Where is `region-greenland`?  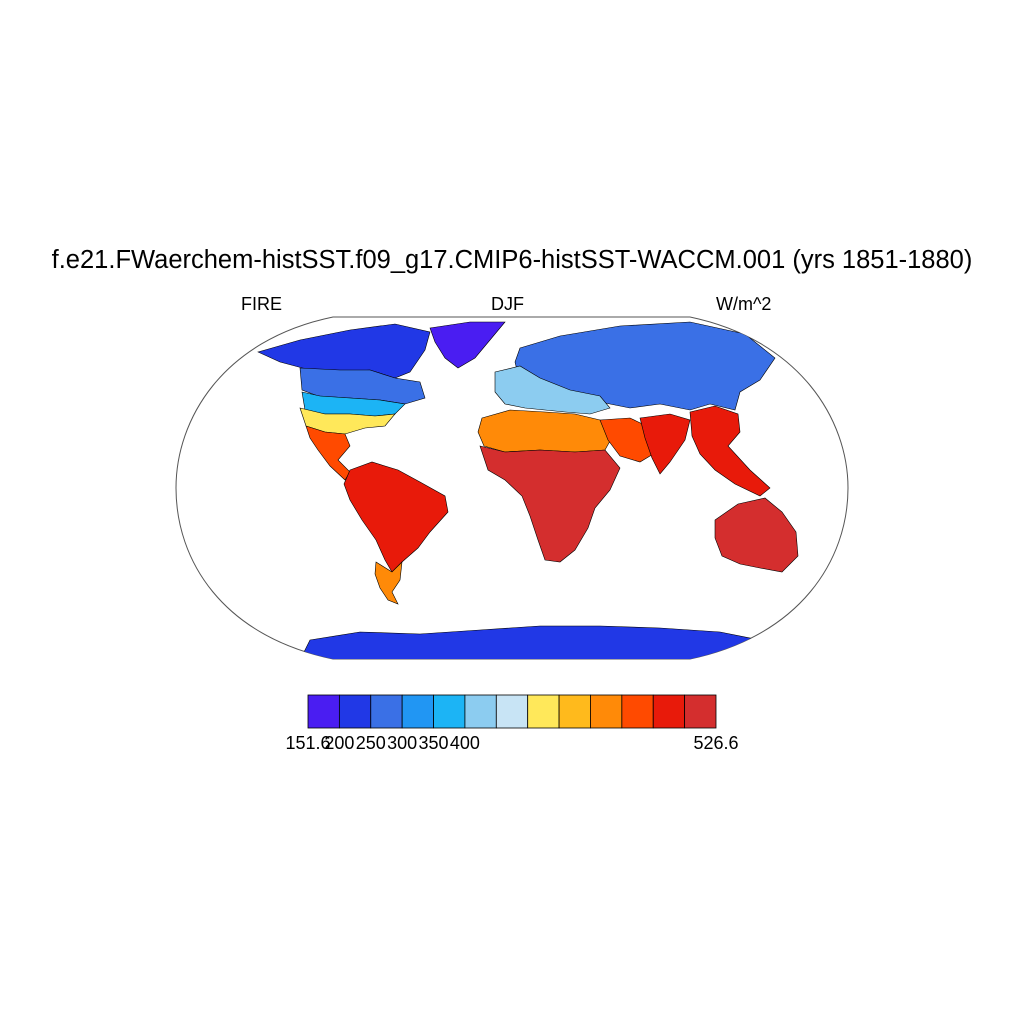 region-greenland is located at coordinates (467, 345).